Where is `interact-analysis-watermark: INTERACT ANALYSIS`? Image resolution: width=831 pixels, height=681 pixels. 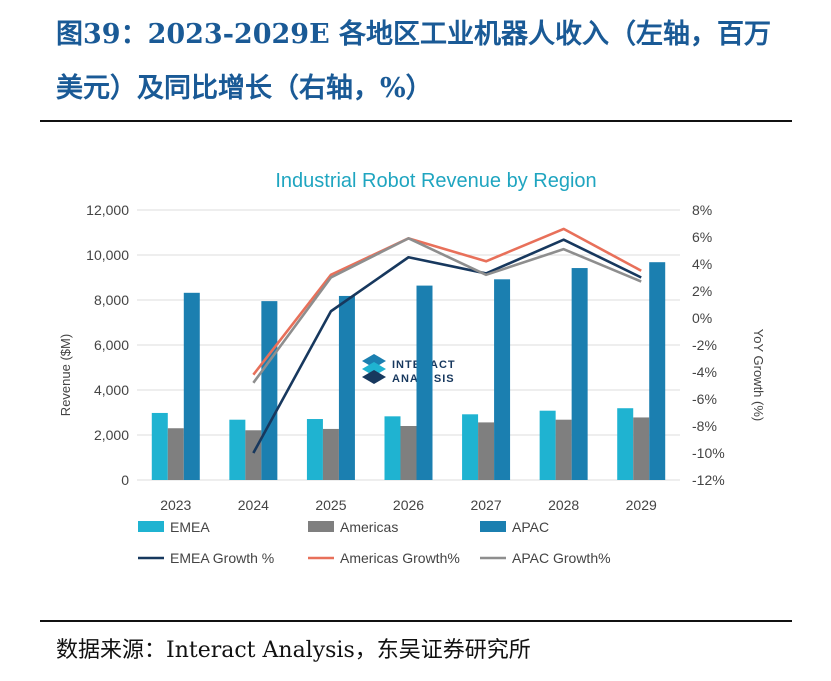
interact-analysis-watermark: INTERACT ANALYSIS is located at coordinates (408, 369).